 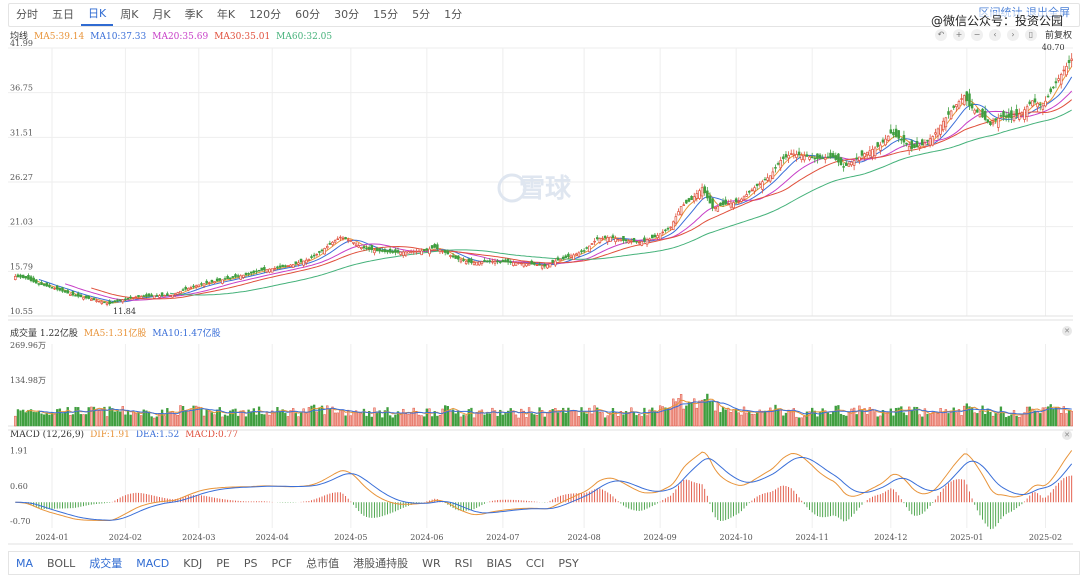 What do you see at coordinates (976, 34) in the screenshot?
I see `zoom-out-icon: −` at bounding box center [976, 34].